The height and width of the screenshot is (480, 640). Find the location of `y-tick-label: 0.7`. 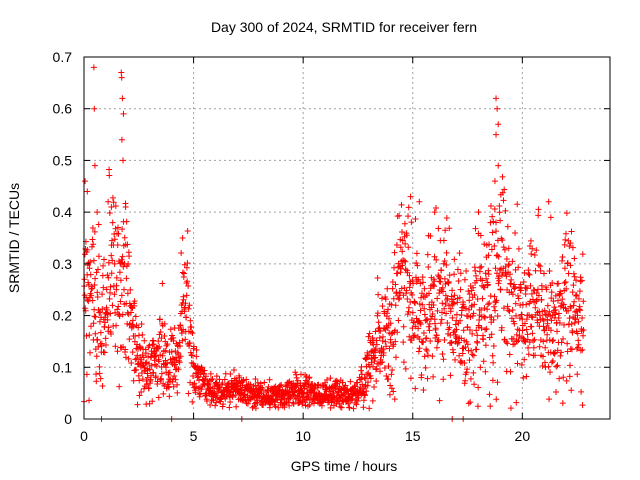

y-tick-label: 0.7 is located at coordinates (63, 57).